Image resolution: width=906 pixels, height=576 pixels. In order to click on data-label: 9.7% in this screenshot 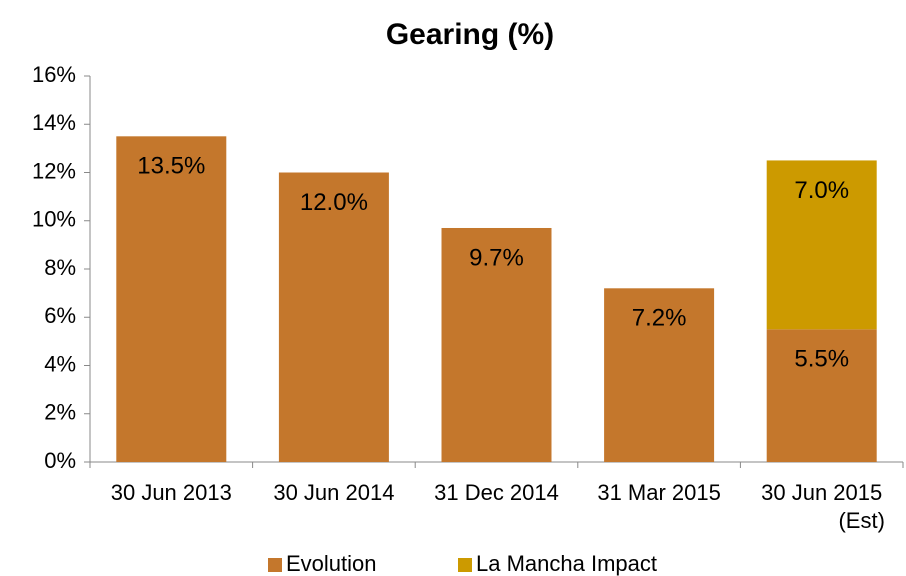, I will do `click(496, 257)`.